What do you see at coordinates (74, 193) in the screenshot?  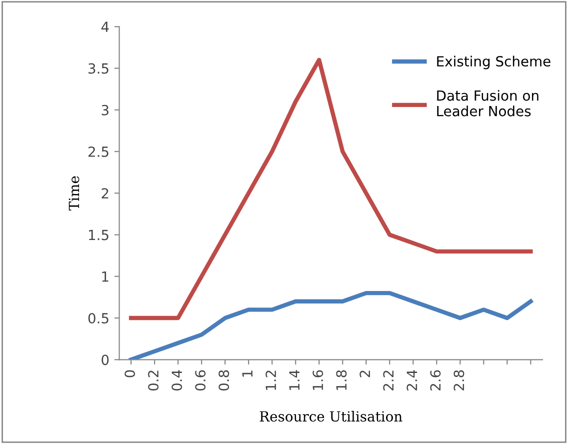 I see `y-axis-title: Time` at bounding box center [74, 193].